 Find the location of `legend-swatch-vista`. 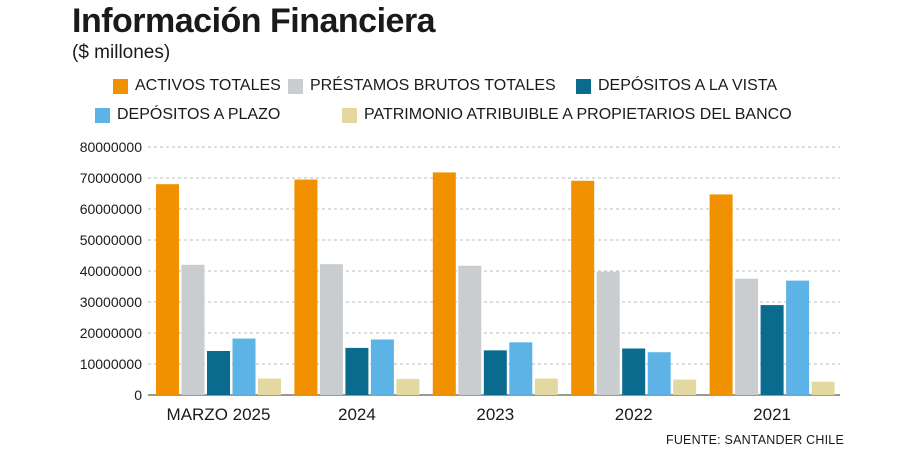

legend-swatch-vista is located at coordinates (583, 86).